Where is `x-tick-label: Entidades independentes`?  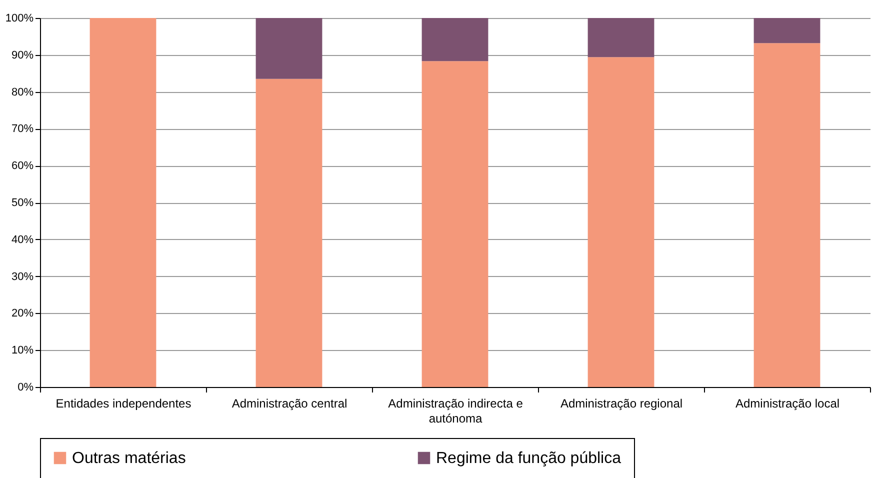
x-tick-label: Entidades independentes is located at coordinates (124, 403).